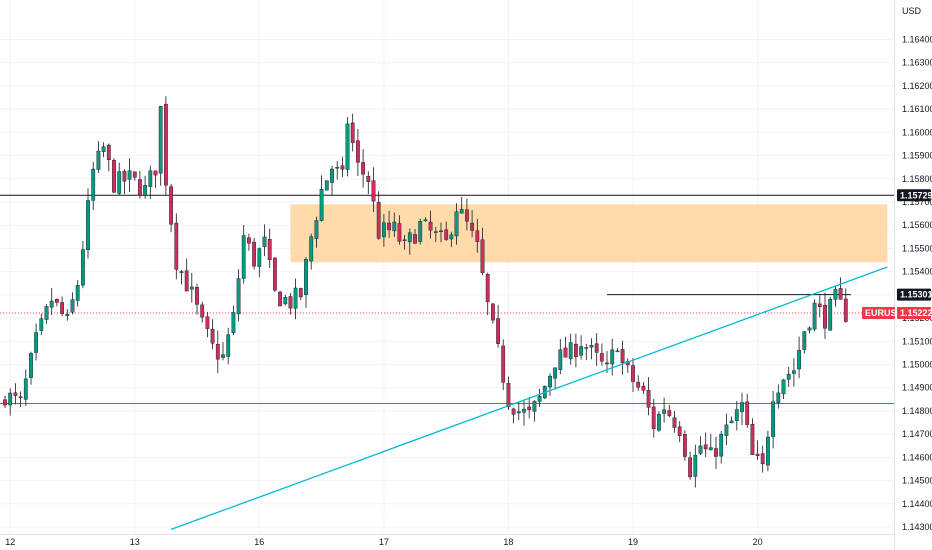 This screenshot has height=550, width=932. Describe the element at coordinates (917, 434) in the screenshot. I see `price-tick-label: 1.14700` at that location.